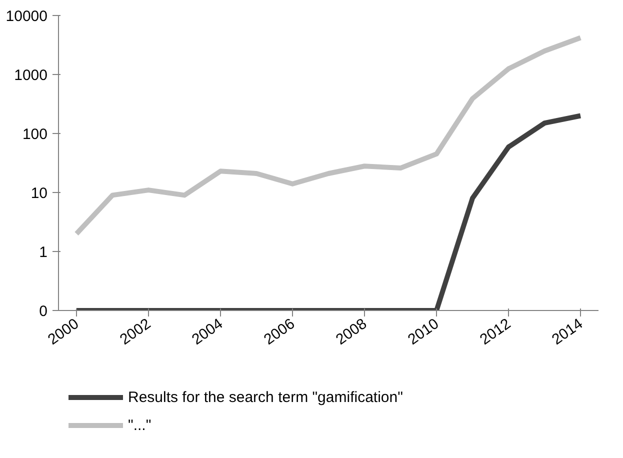  Describe the element at coordinates (35, 134) in the screenshot. I see `y-tick-label: 100` at that location.